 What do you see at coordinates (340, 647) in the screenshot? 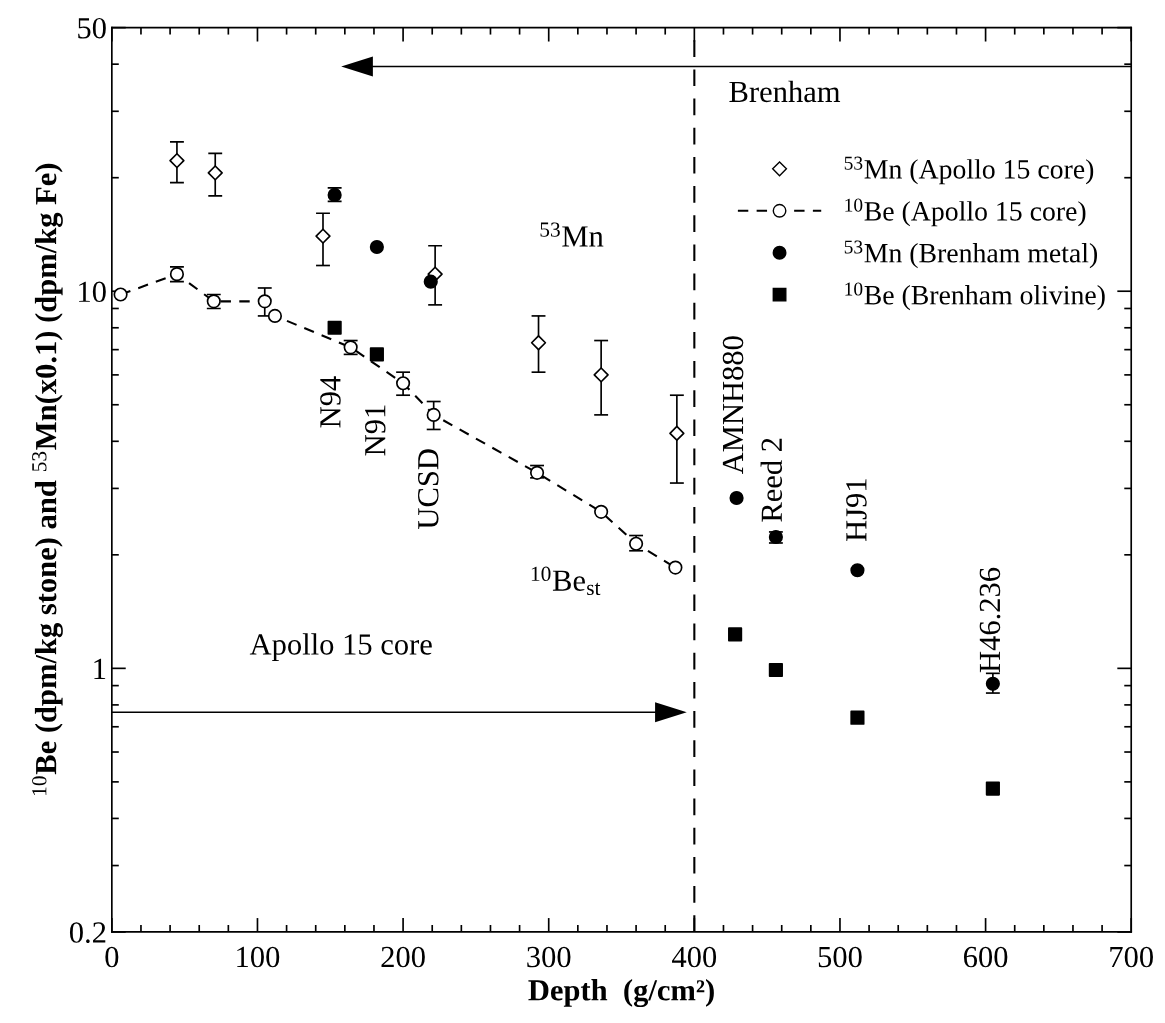
I see `annotation: Apollo 15 core` at bounding box center [340, 647].